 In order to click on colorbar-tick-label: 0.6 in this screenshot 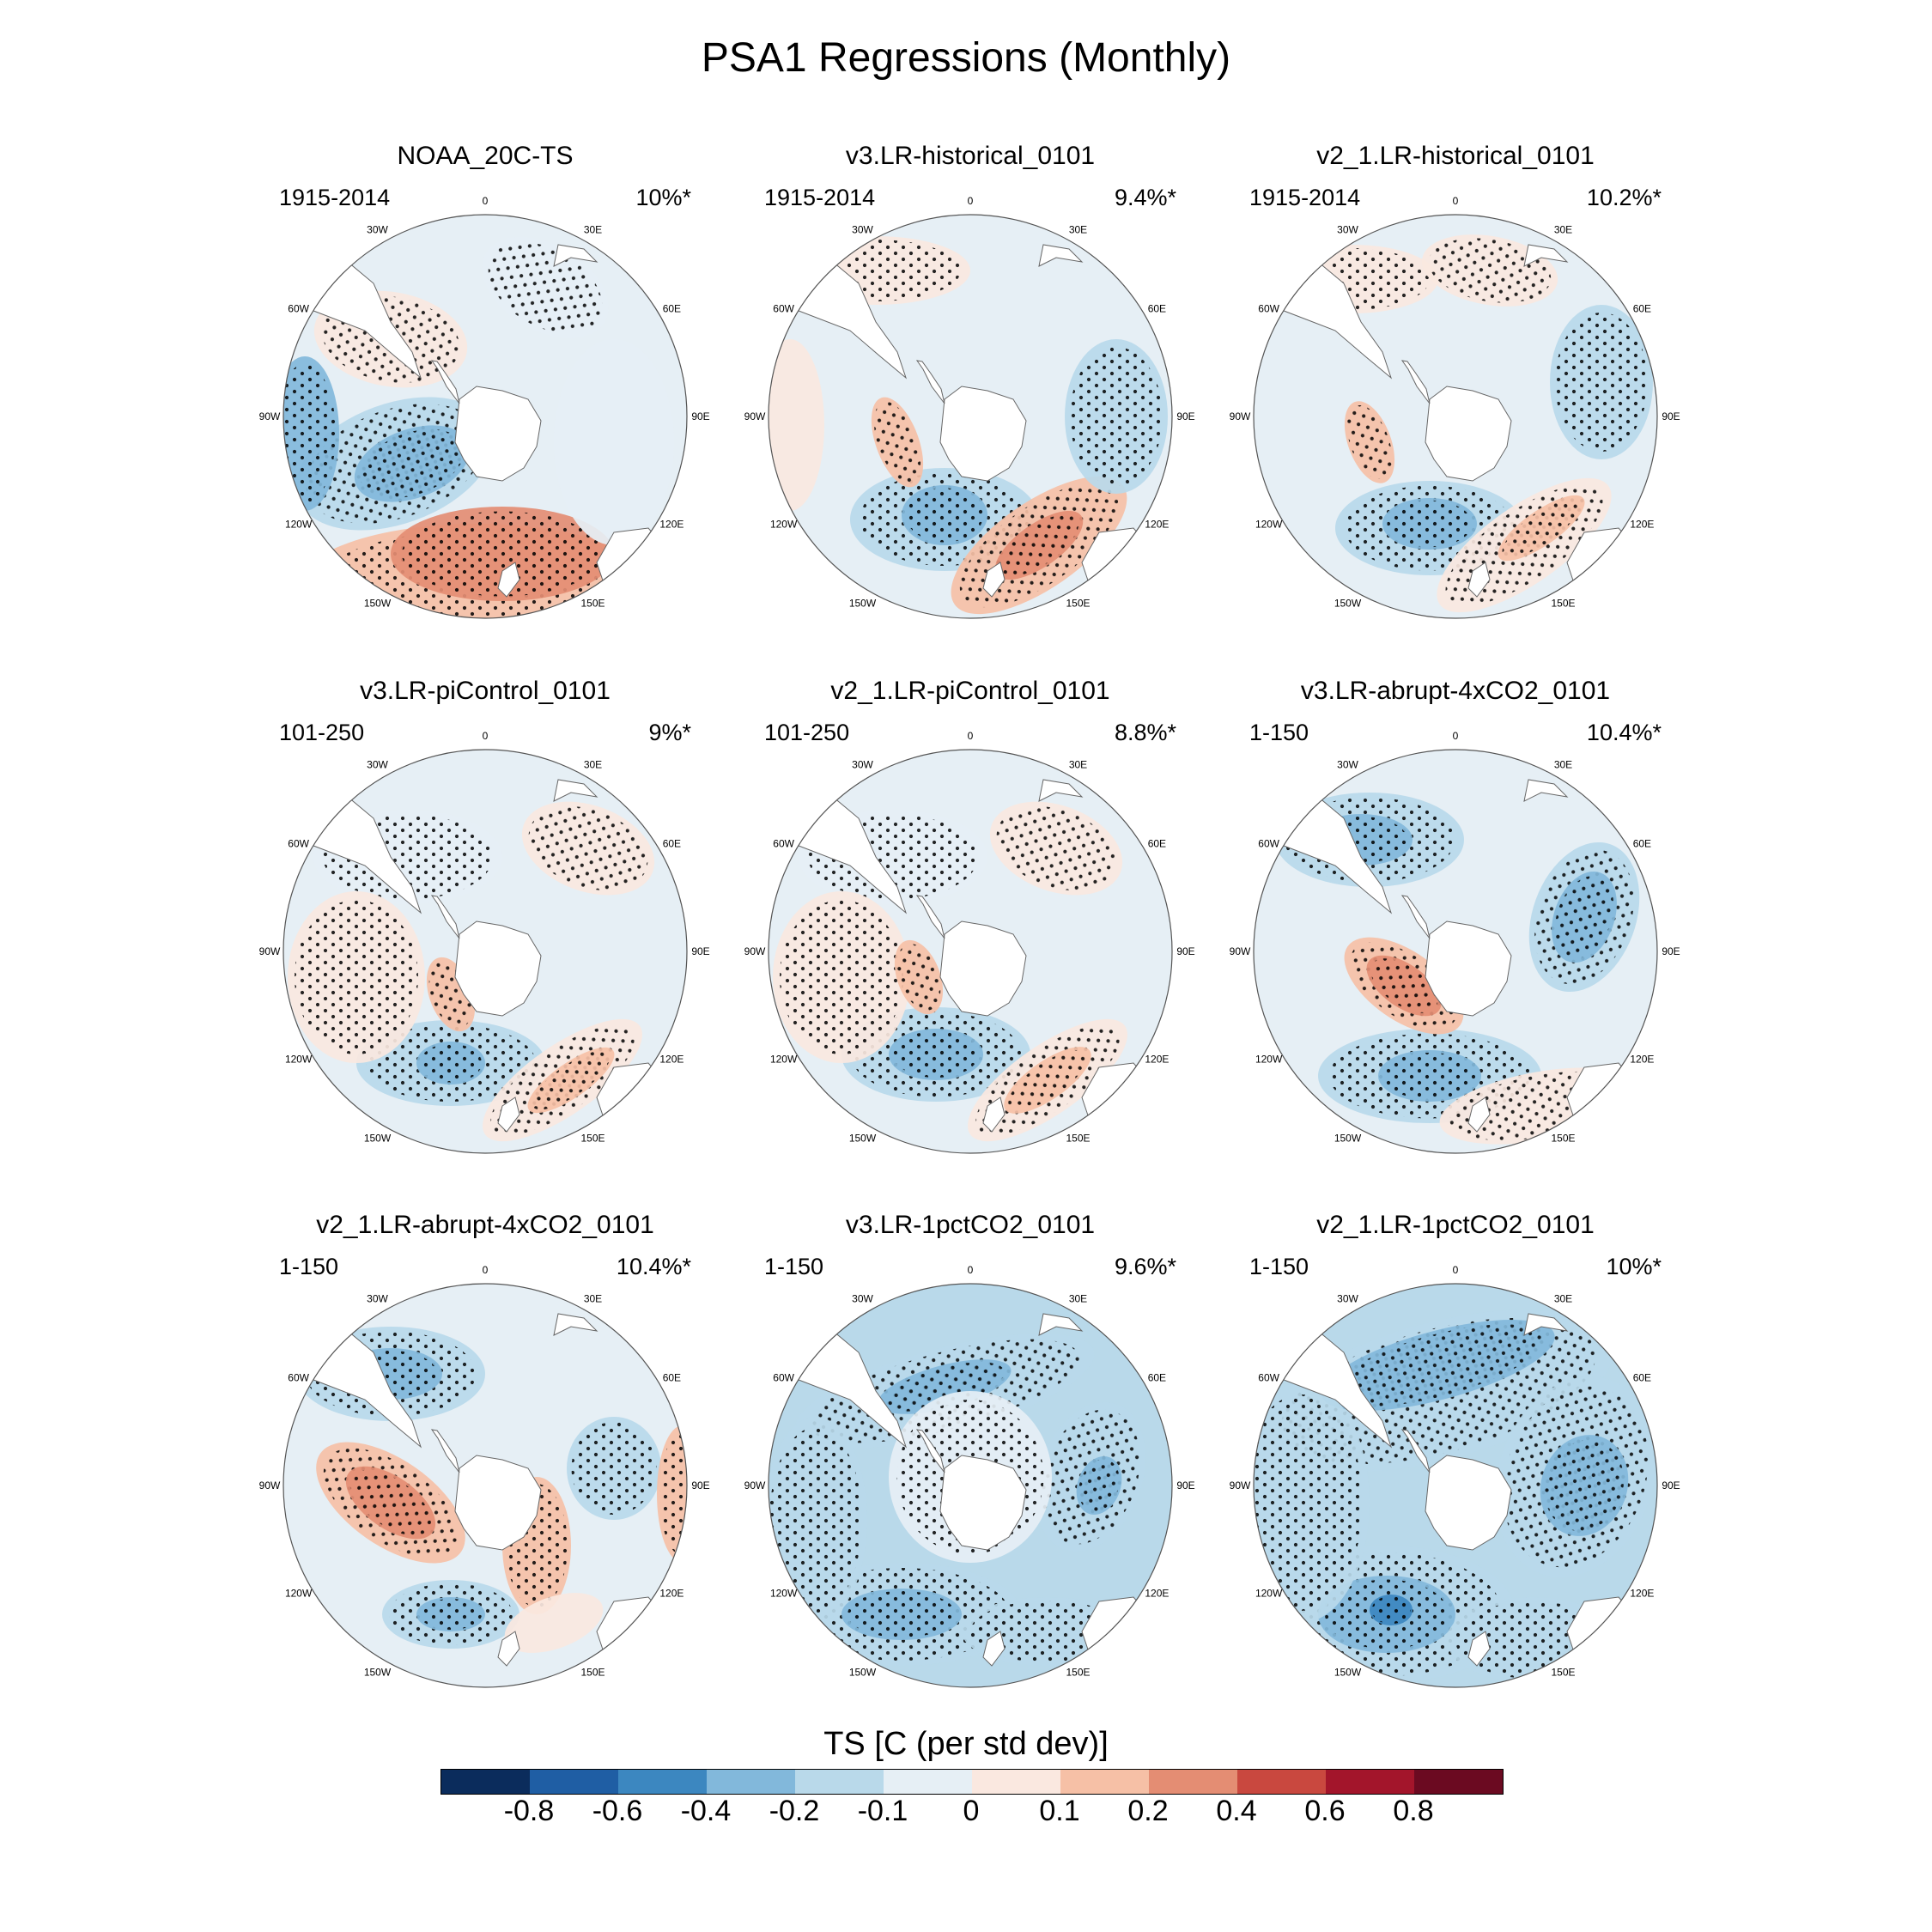, I will do `click(1325, 1811)`.